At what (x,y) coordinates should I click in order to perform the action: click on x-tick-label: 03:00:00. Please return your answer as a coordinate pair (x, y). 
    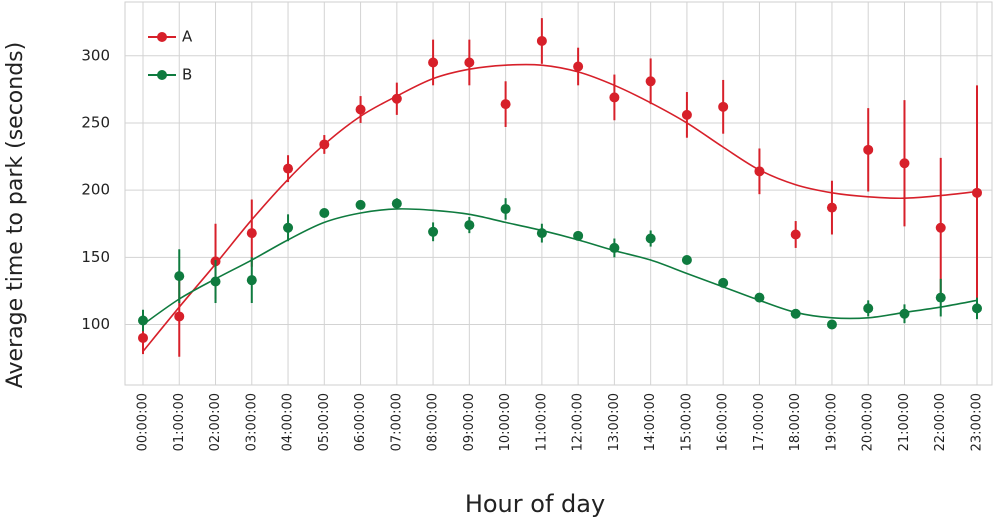
    Looking at the image, I should click on (251, 422).